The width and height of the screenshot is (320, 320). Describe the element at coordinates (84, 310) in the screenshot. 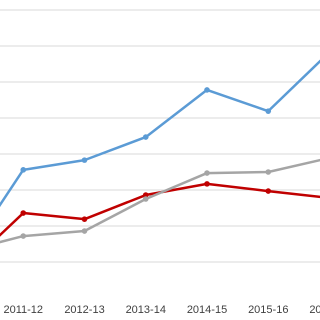

I see `x-tick-label: 2012-13` at that location.